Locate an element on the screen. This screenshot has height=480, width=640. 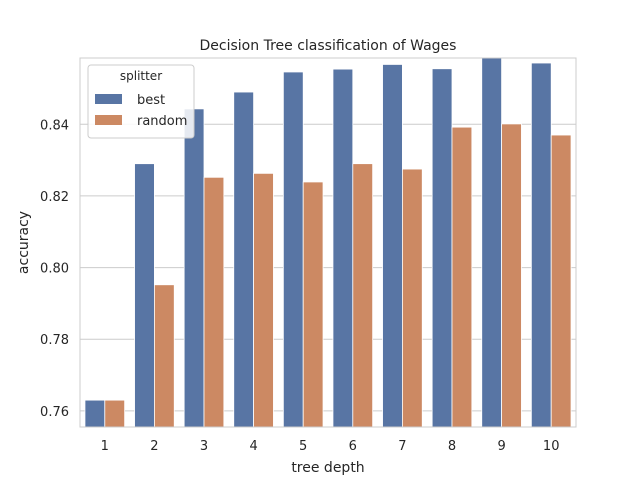
x-tick-labels: 1 2 3 4 5 6 7 8 9 10 is located at coordinates (330, 446).